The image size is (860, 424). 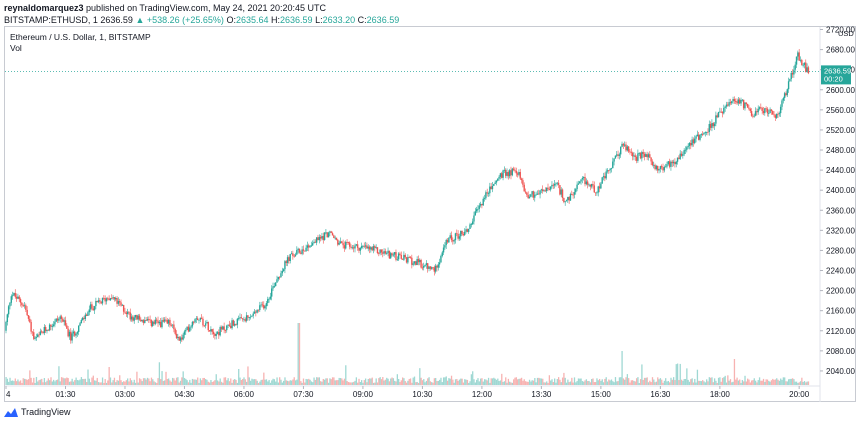 I want to click on x-tick-label: 20:00, so click(x=799, y=394).